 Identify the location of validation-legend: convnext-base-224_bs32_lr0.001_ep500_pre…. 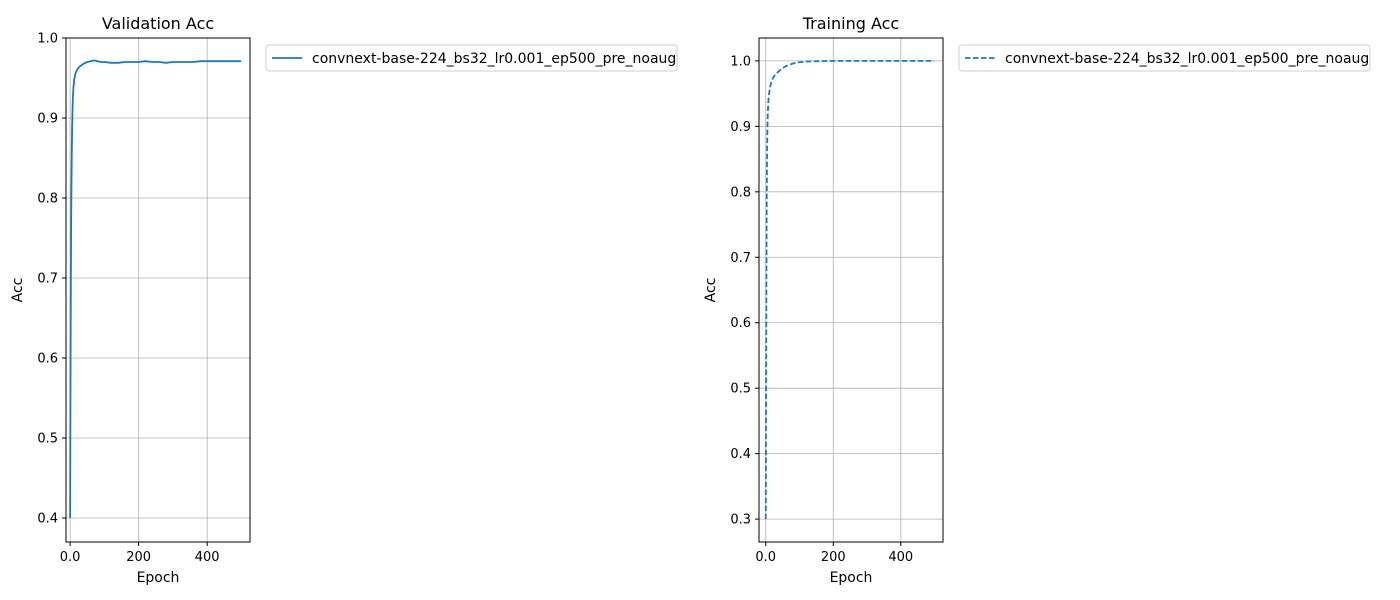
(471, 58).